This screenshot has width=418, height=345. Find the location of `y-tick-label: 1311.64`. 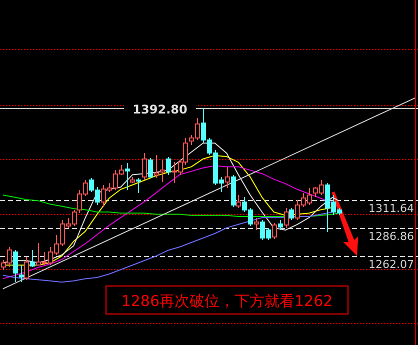

y-tick-label: 1311.64 is located at coordinates (391, 208).